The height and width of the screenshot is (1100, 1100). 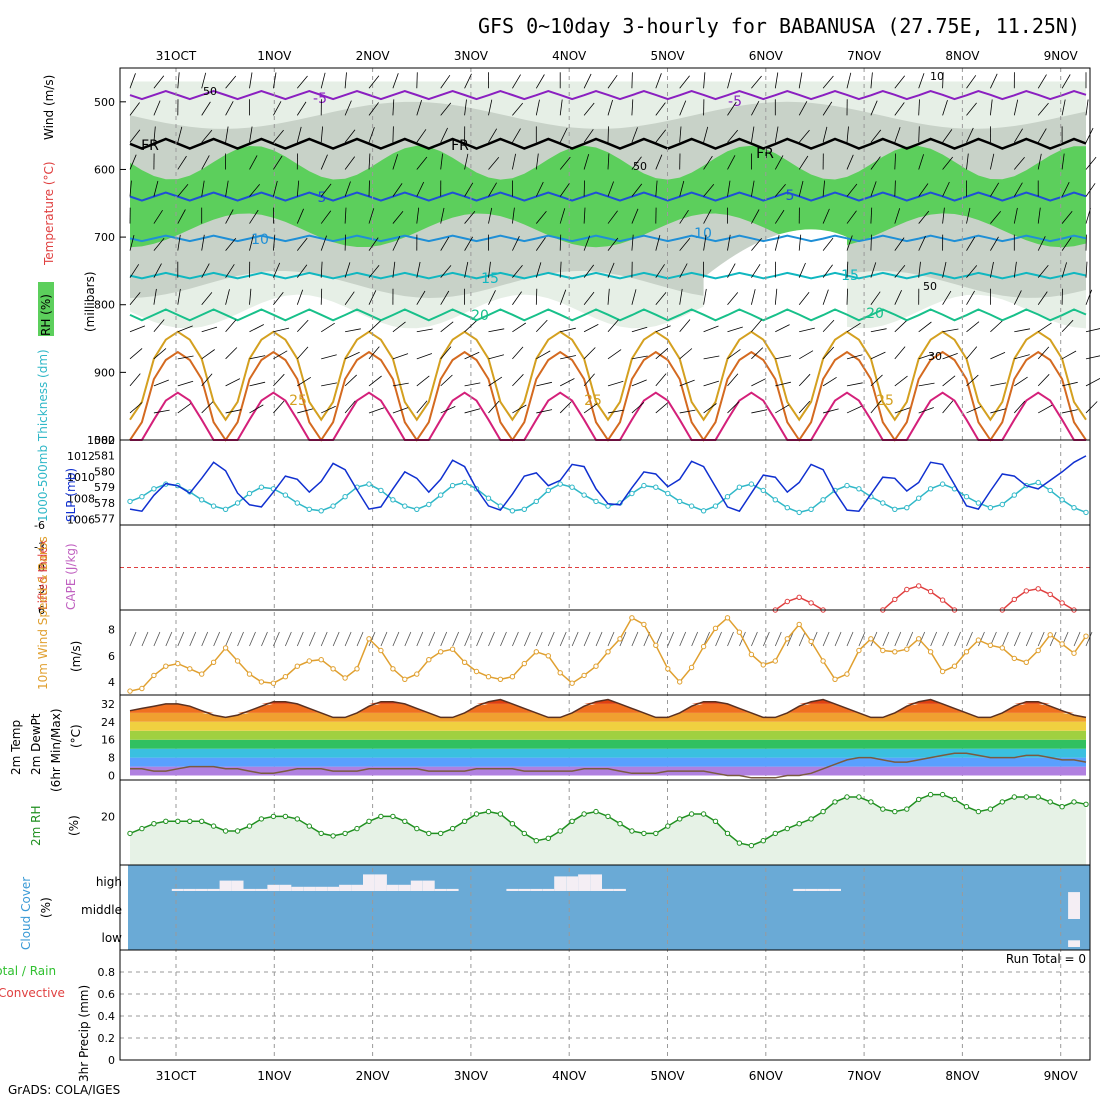 What do you see at coordinates (569, 56) in the screenshot?
I see `date-label-top: 4NOV` at bounding box center [569, 56].